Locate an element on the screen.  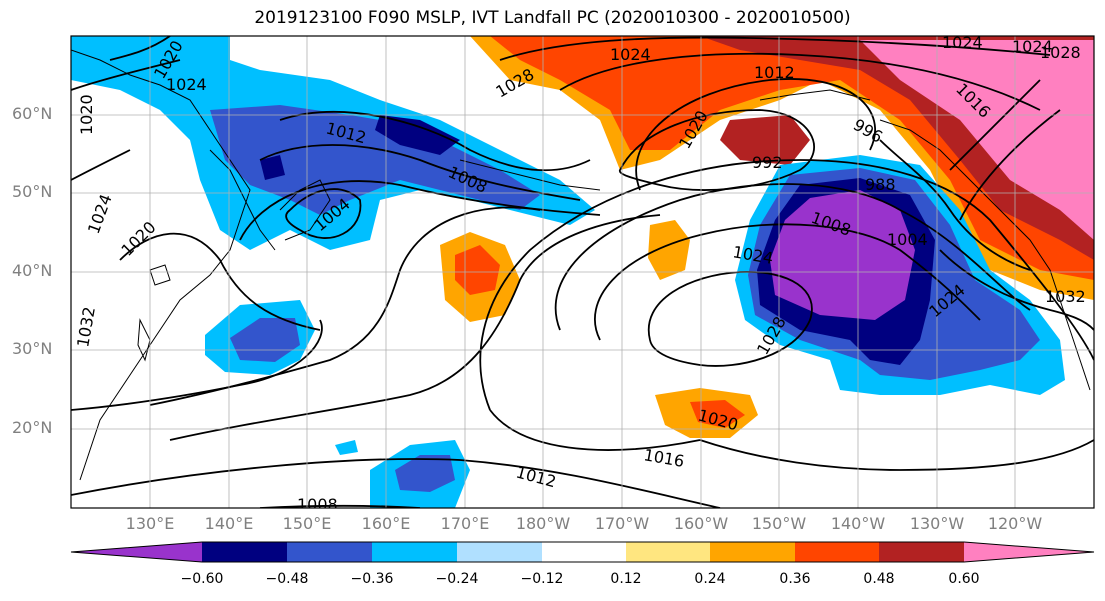
lon-label: 170°W is located at coordinates (622, 523).